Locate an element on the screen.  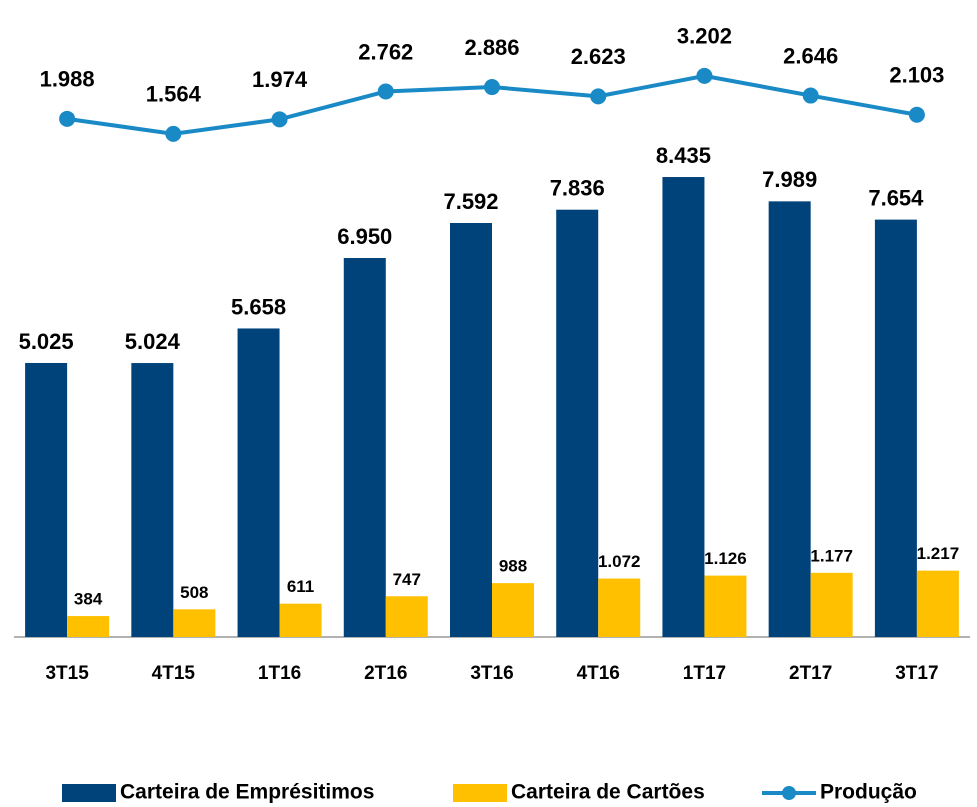
data-label: 2.103 is located at coordinates (916, 75).